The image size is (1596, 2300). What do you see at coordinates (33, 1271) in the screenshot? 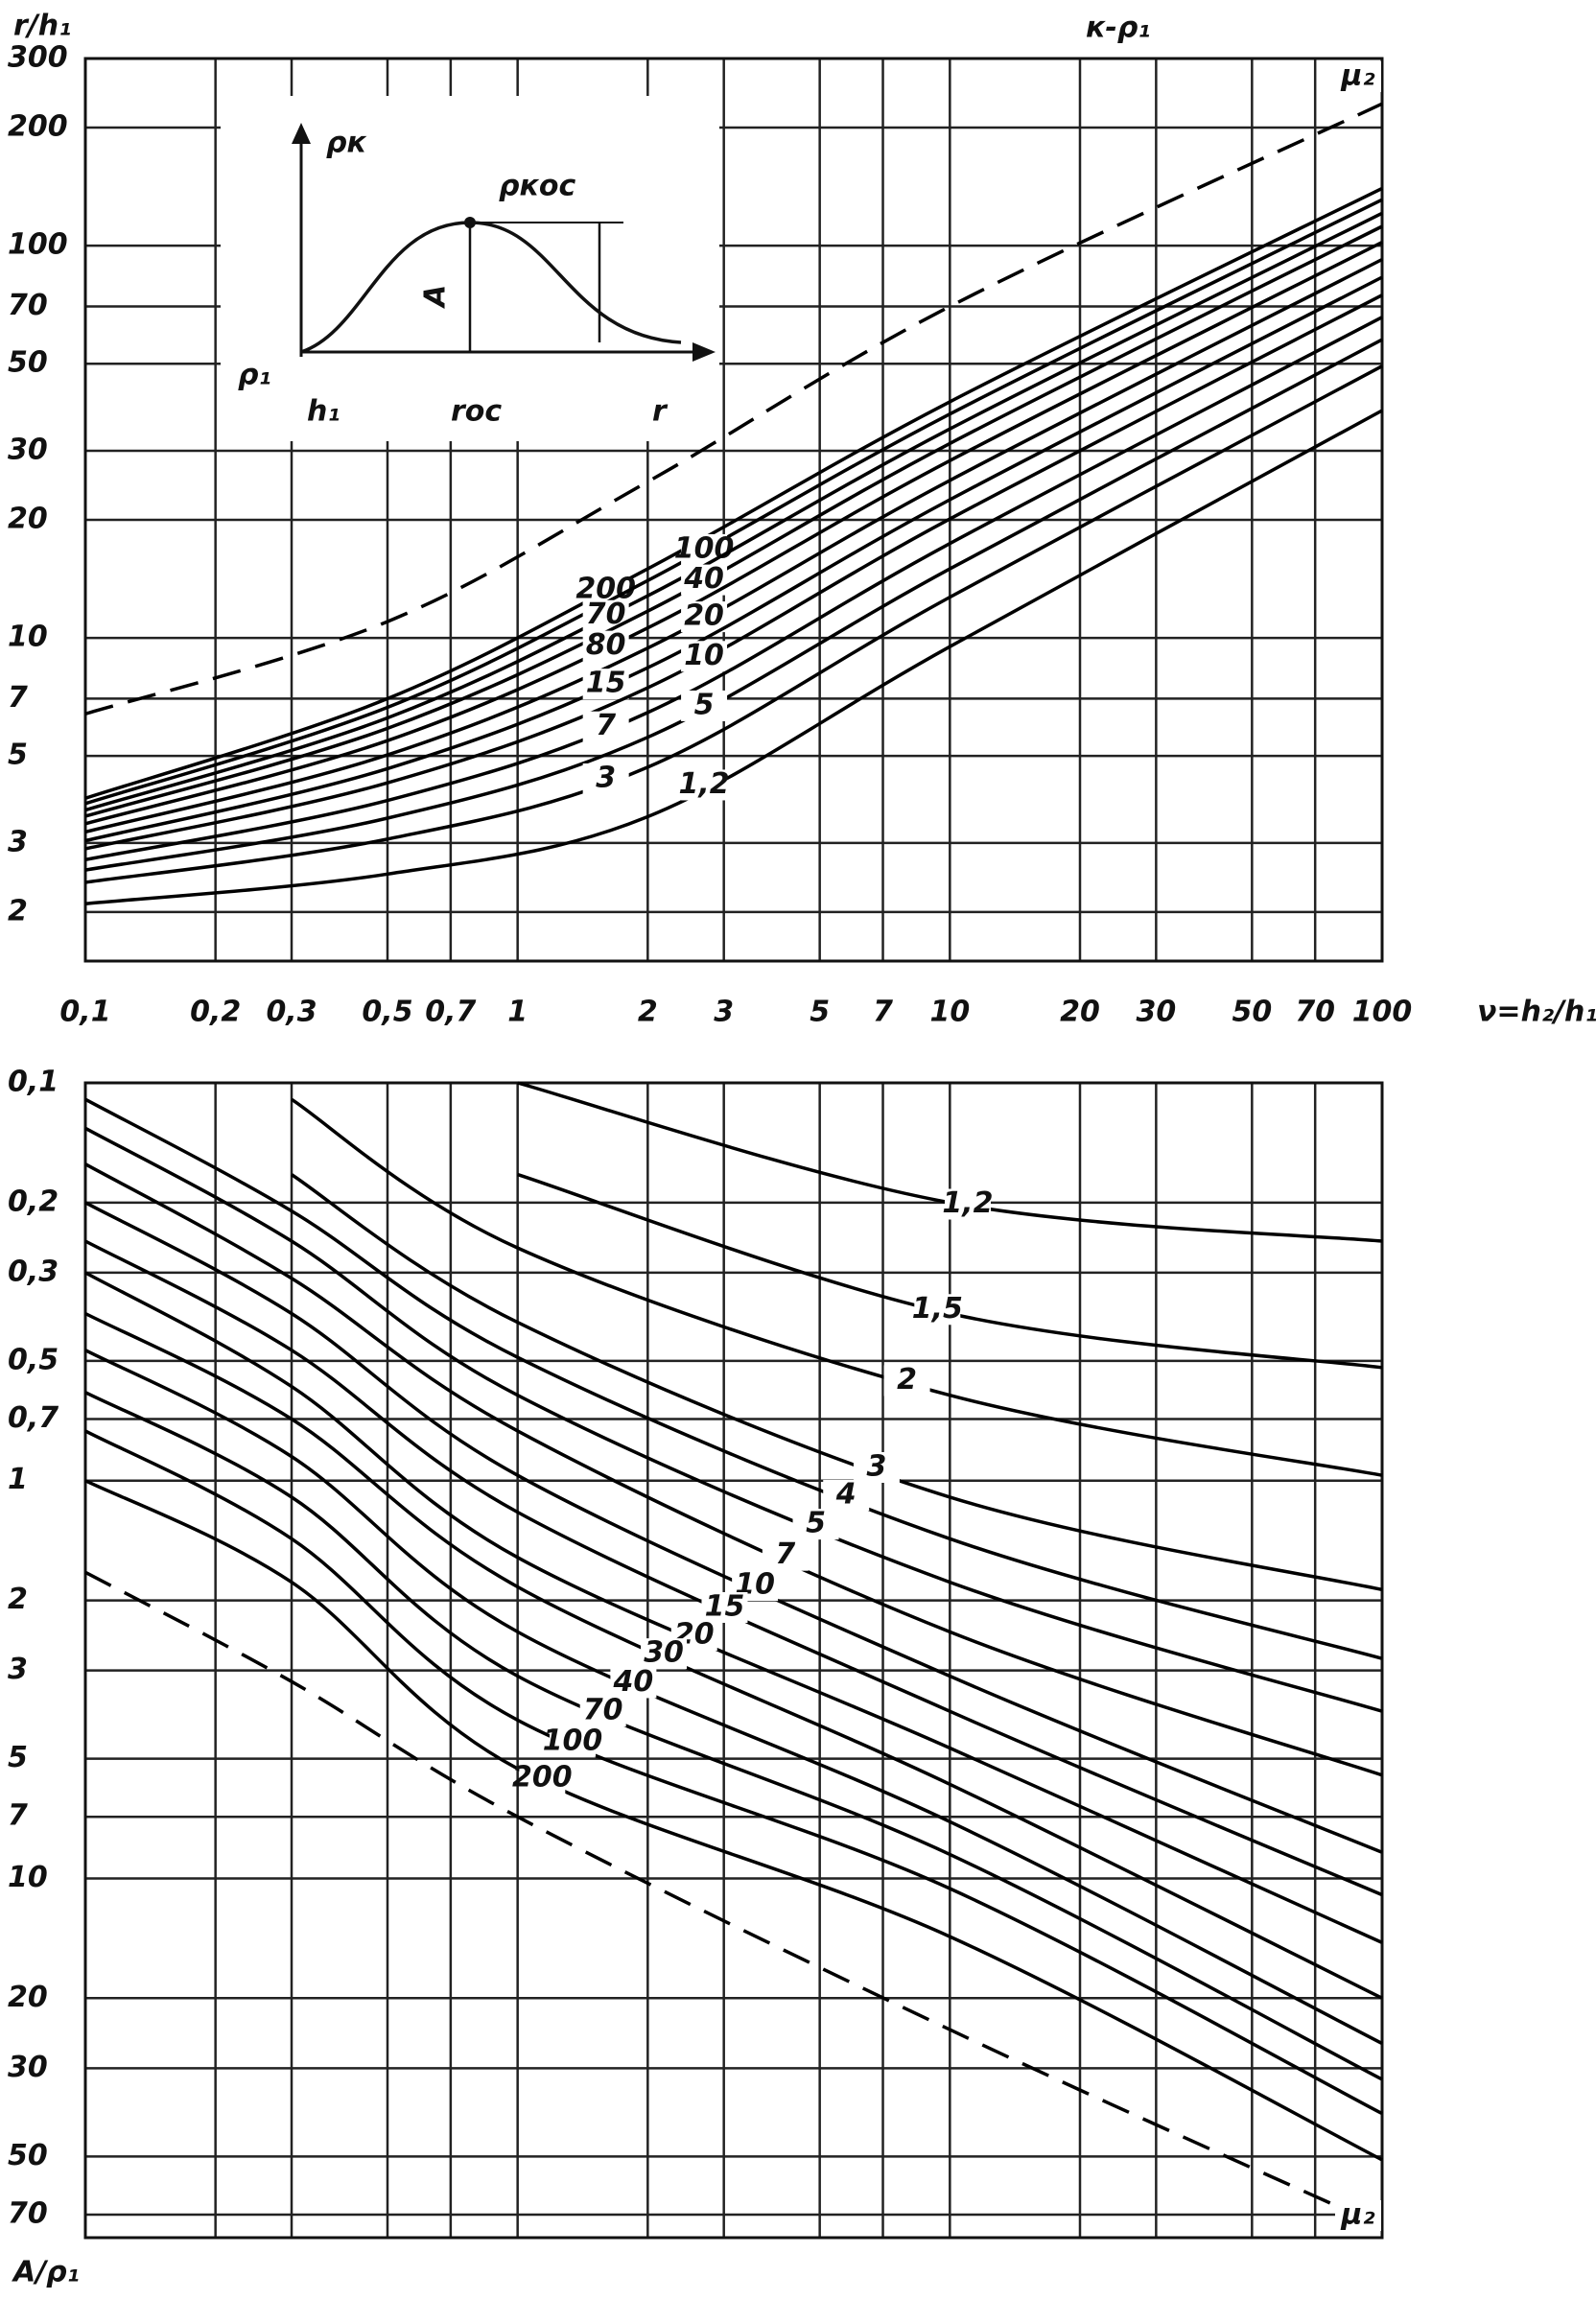
I see `y-tick-label: 0,3` at bounding box center [33, 1271].